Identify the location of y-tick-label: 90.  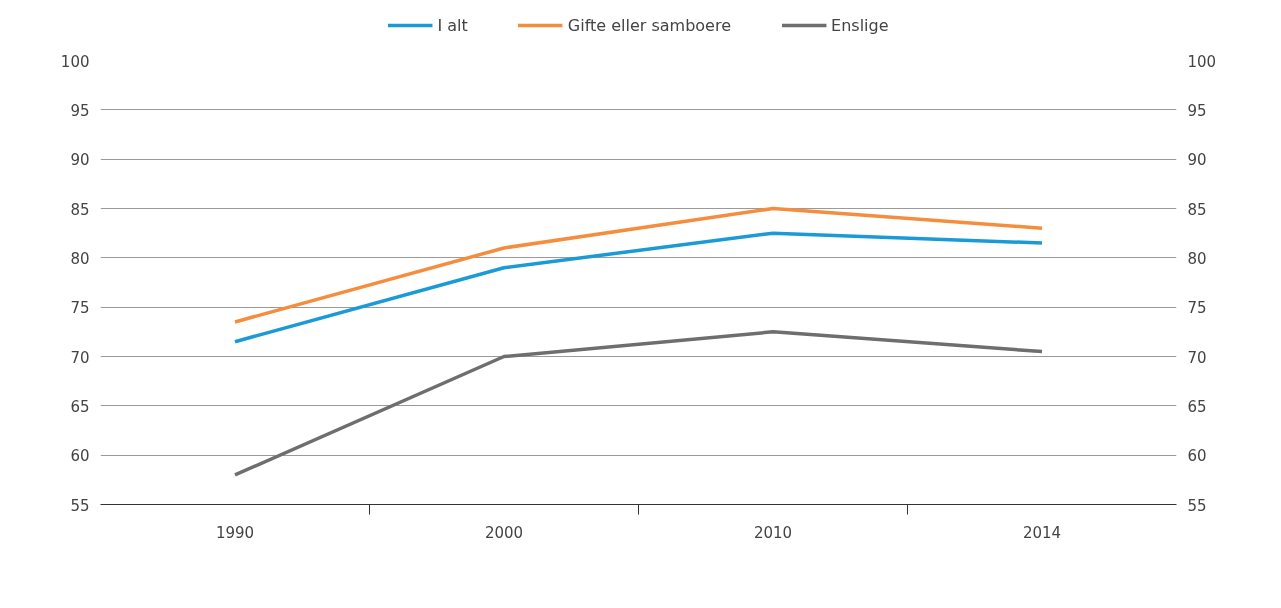
(80, 160).